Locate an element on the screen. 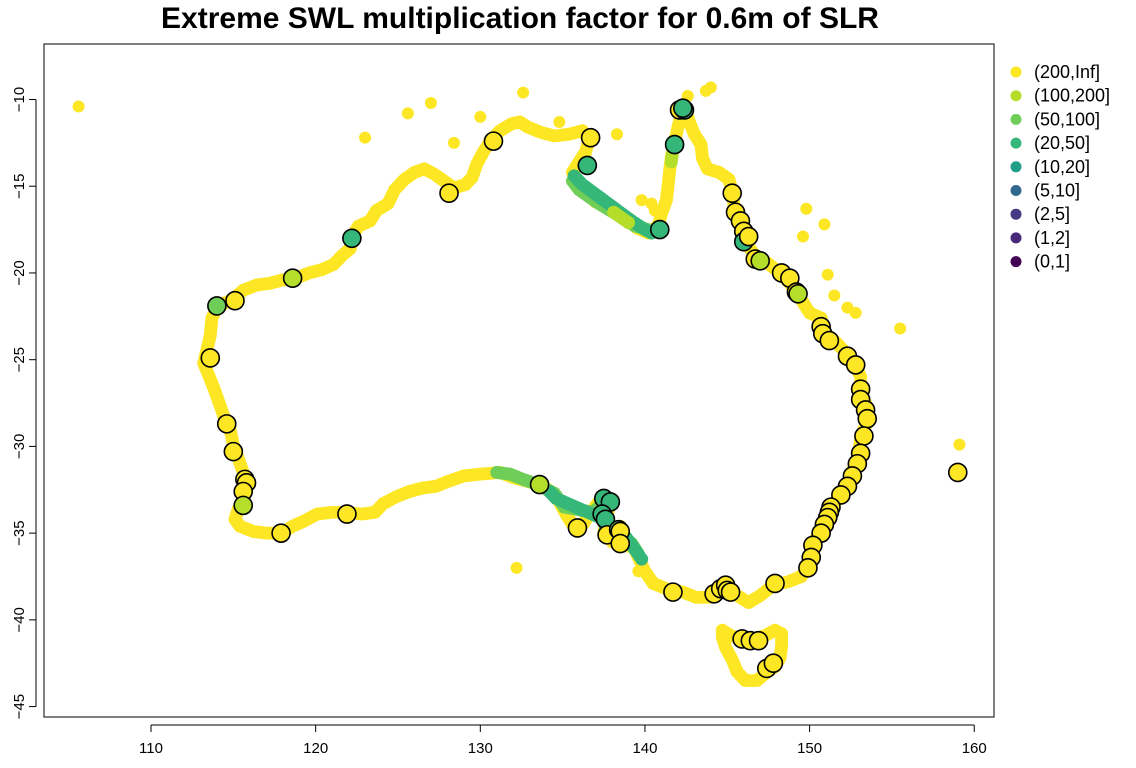 This screenshot has width=1136, height=768. x-tick-label: 150 is located at coordinates (809, 748).